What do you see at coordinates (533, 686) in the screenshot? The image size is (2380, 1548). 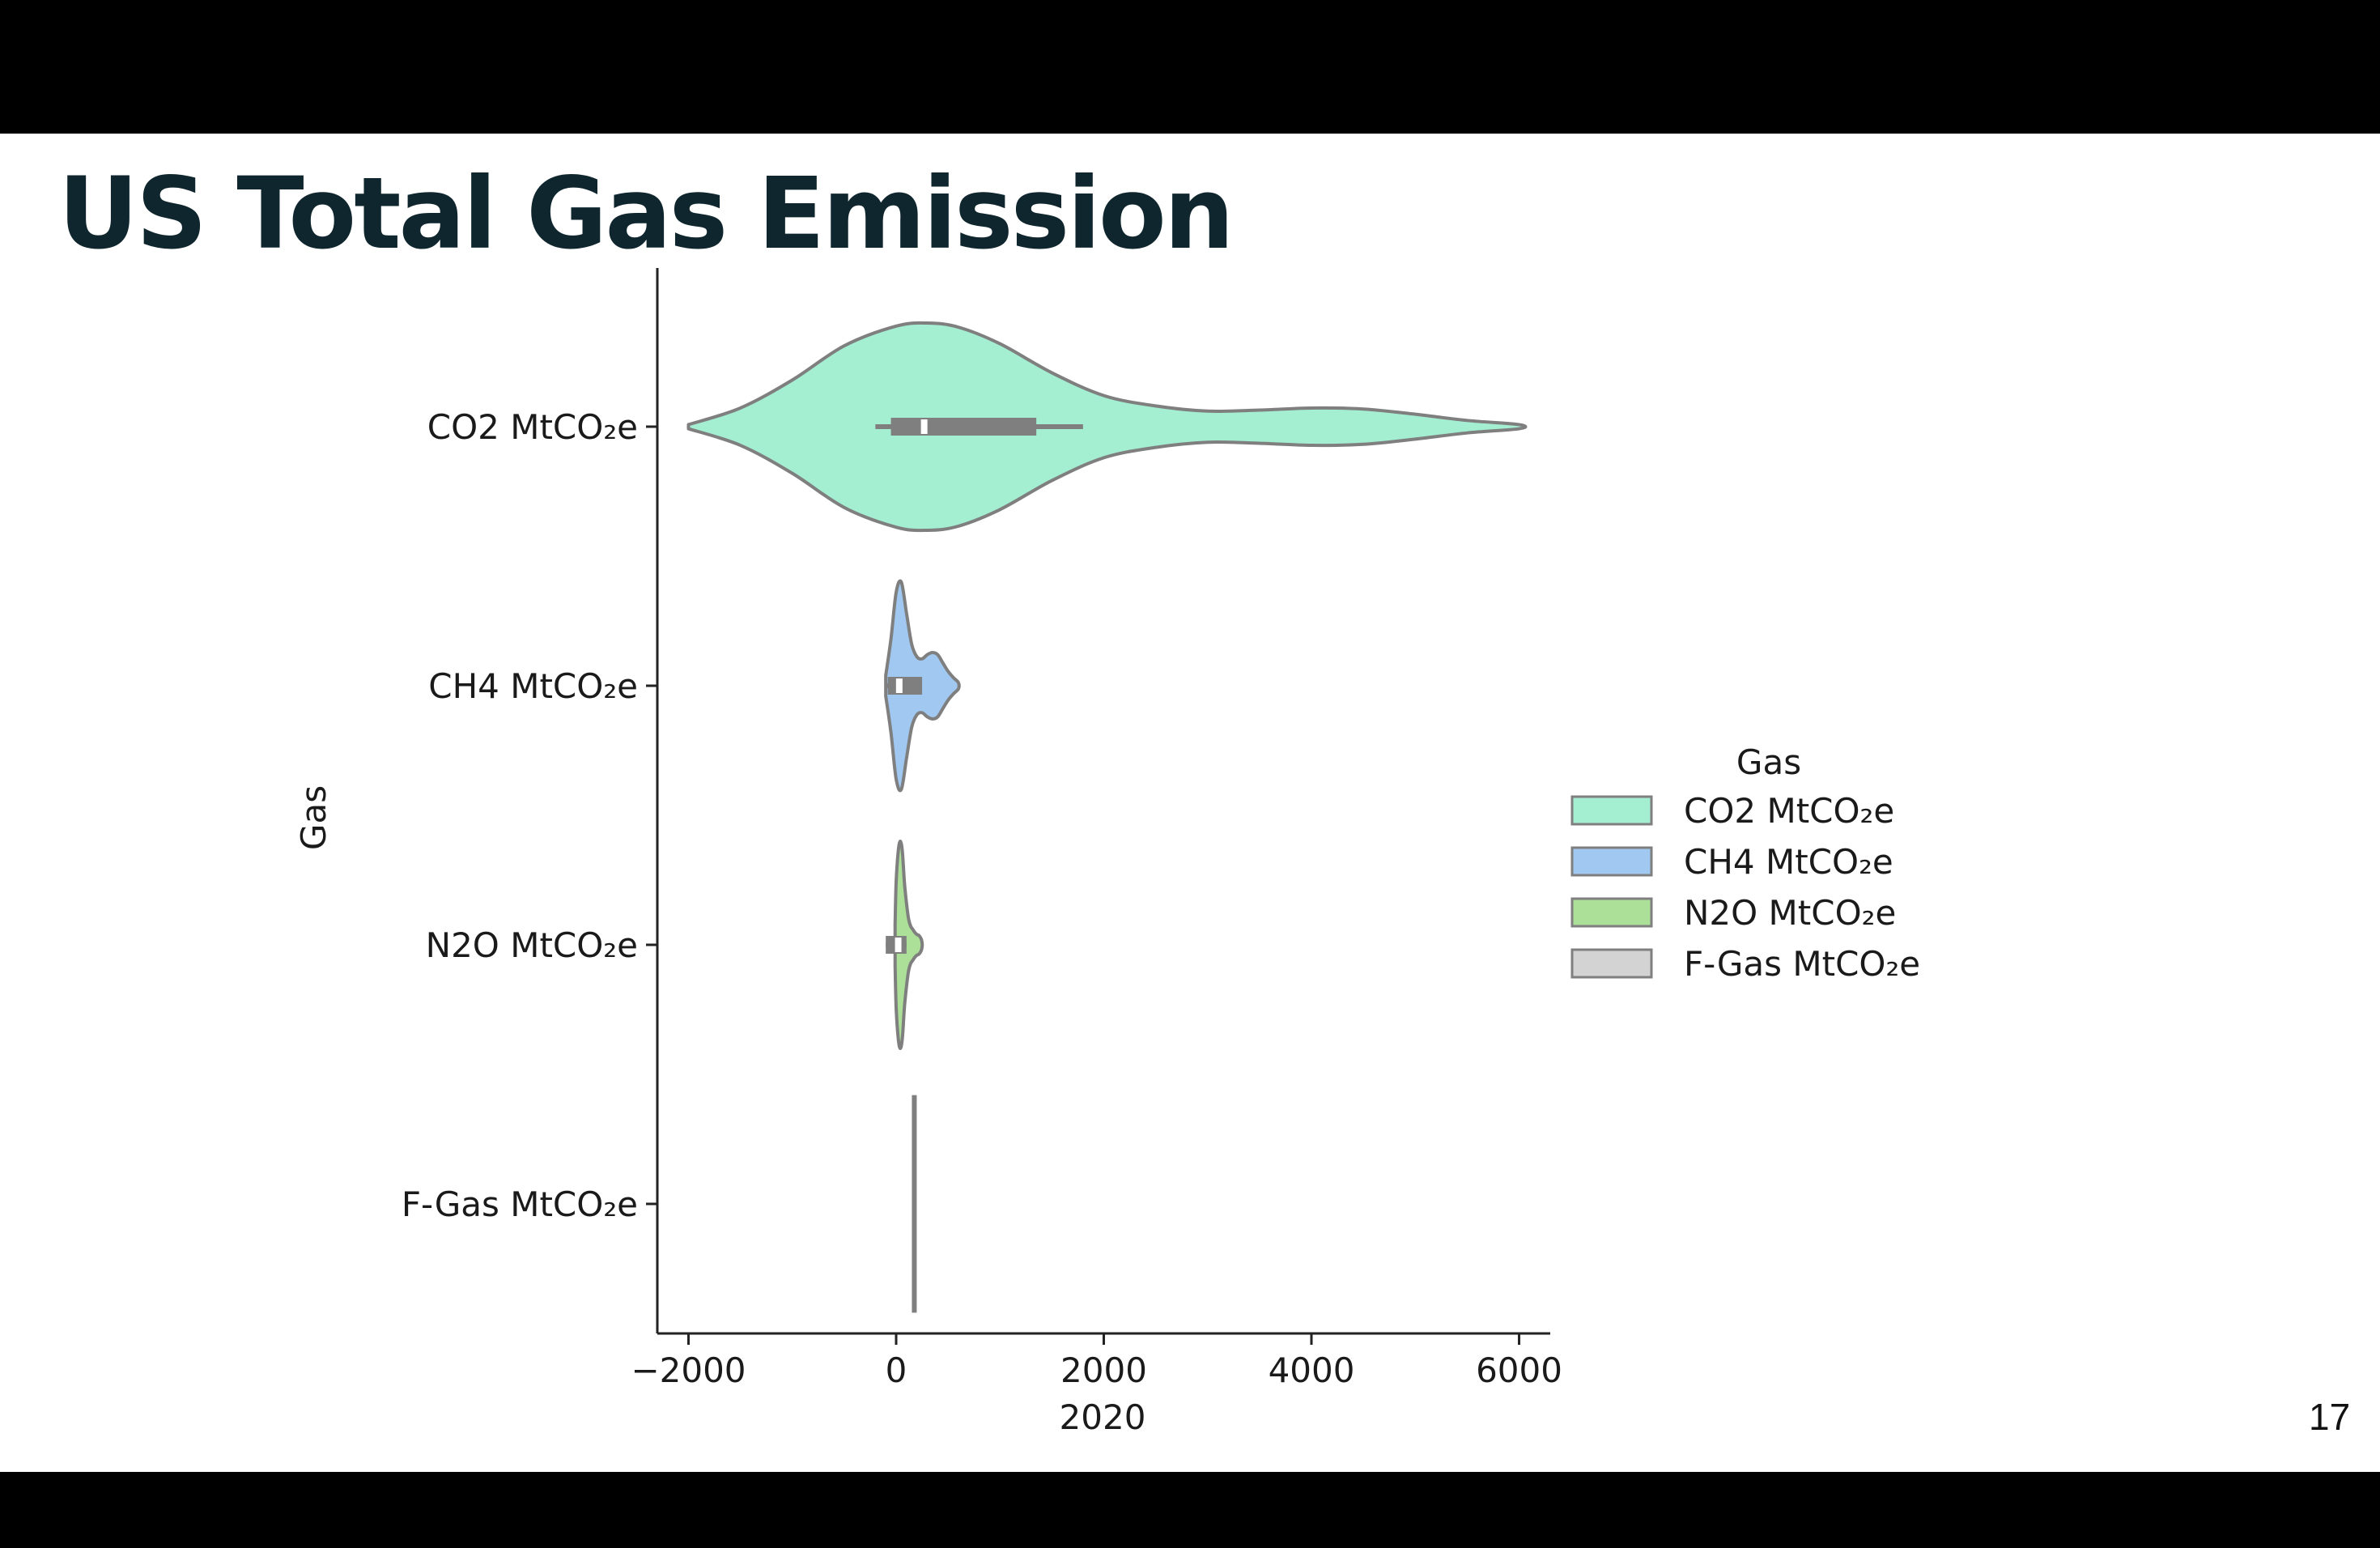 I see `y-tick-label: CH4 MtCO₂e` at bounding box center [533, 686].